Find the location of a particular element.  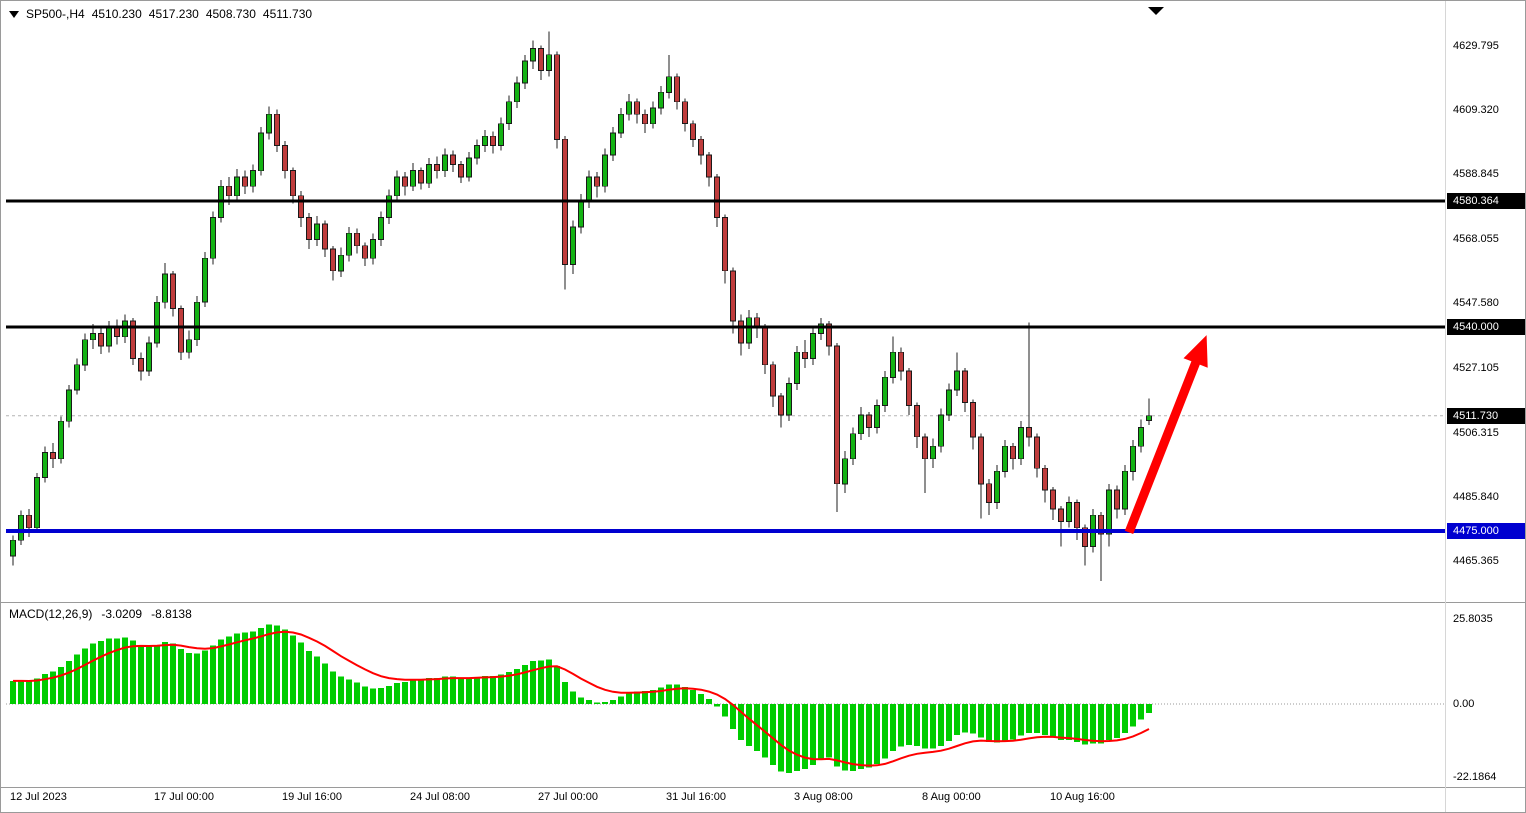

indicator-value-signal: -8.8138 is located at coordinates (171, 614).